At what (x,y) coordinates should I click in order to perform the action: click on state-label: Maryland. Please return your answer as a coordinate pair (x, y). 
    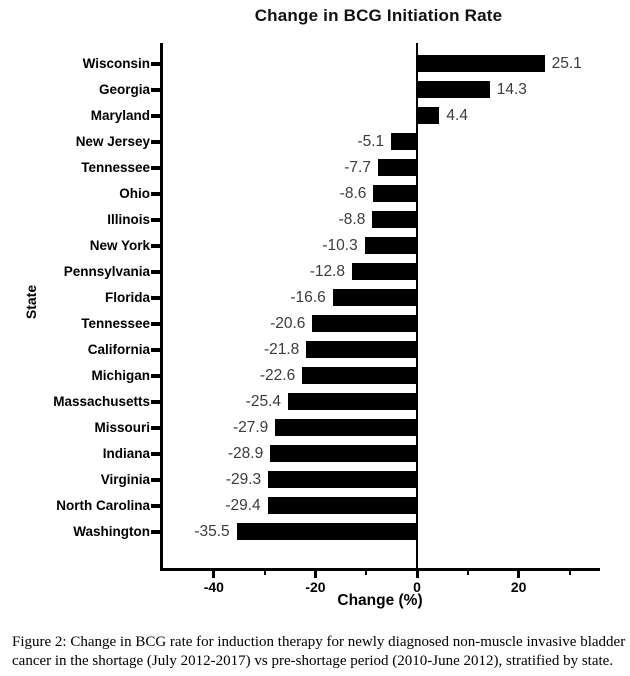
    Looking at the image, I should click on (120, 115).